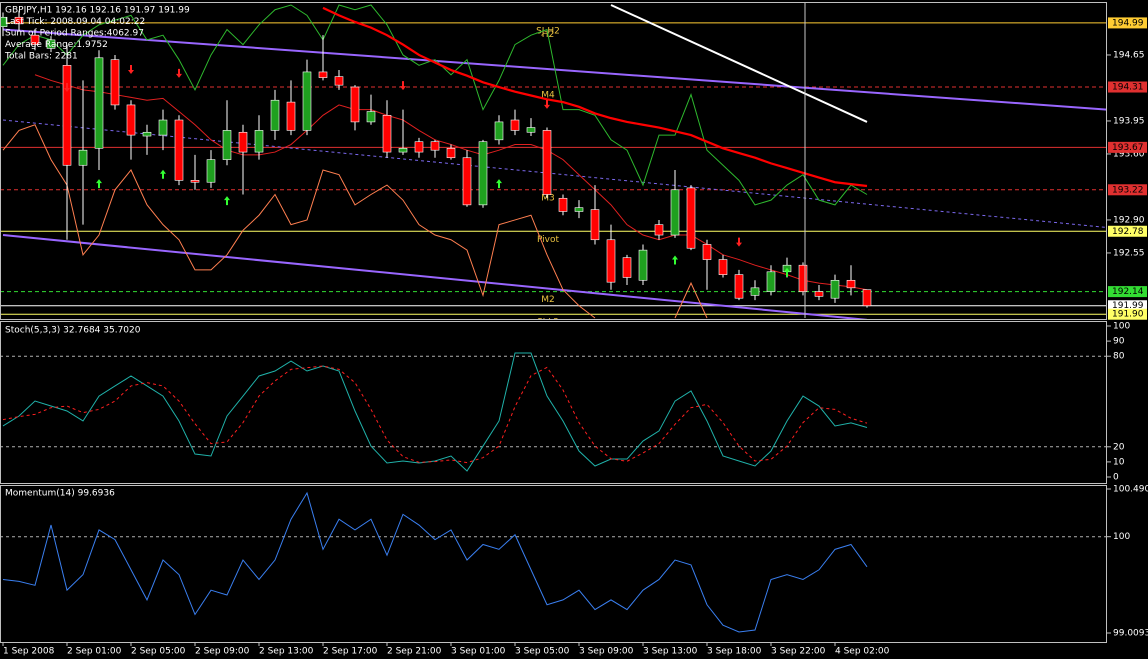 This screenshot has height=659, width=1148. Describe the element at coordinates (1119, 447) in the screenshot. I see `y-tick-label: 20` at that location.